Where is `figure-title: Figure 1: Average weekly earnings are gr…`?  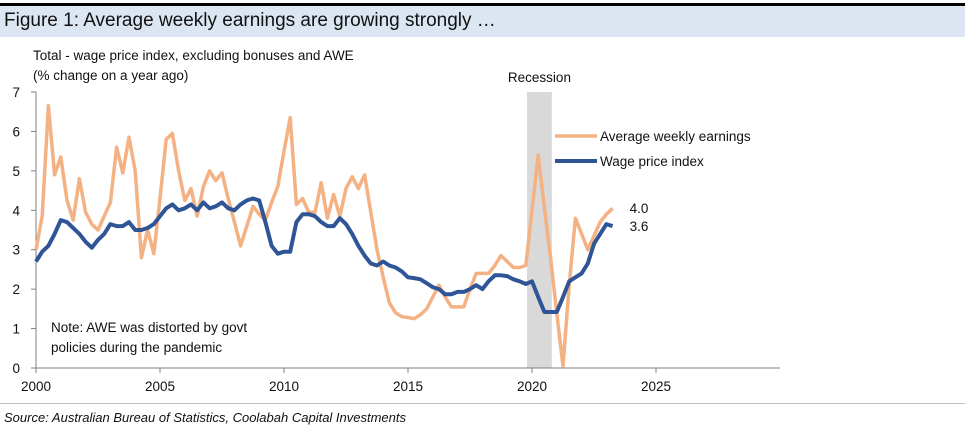 figure-title: Figure 1: Average weekly earnings are gr… is located at coordinates (250, 20).